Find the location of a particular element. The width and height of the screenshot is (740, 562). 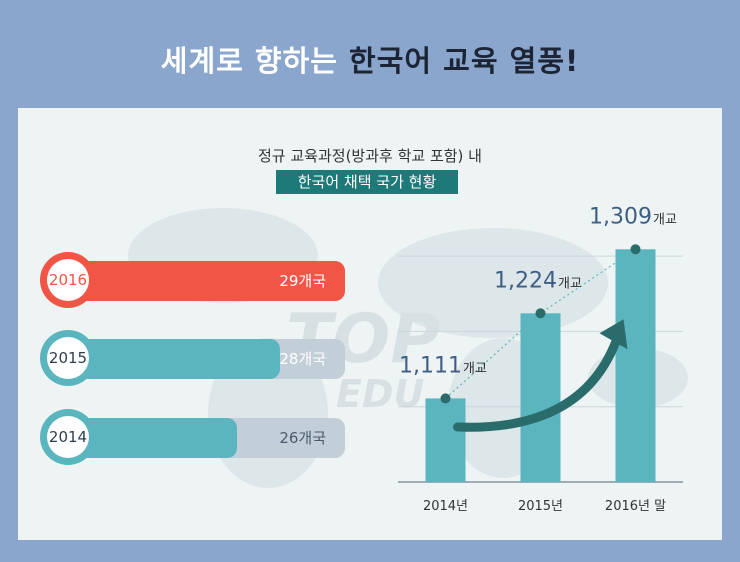

title-part1: 세계로 향하는 is located at coordinates (255, 61).